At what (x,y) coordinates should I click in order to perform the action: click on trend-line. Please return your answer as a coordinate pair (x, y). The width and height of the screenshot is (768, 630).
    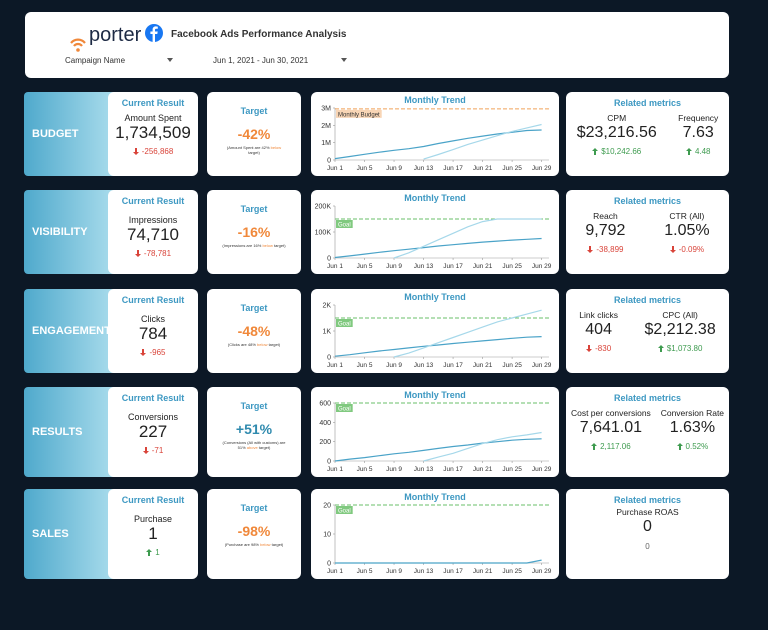
    Looking at the image, I should click on (482, 446).